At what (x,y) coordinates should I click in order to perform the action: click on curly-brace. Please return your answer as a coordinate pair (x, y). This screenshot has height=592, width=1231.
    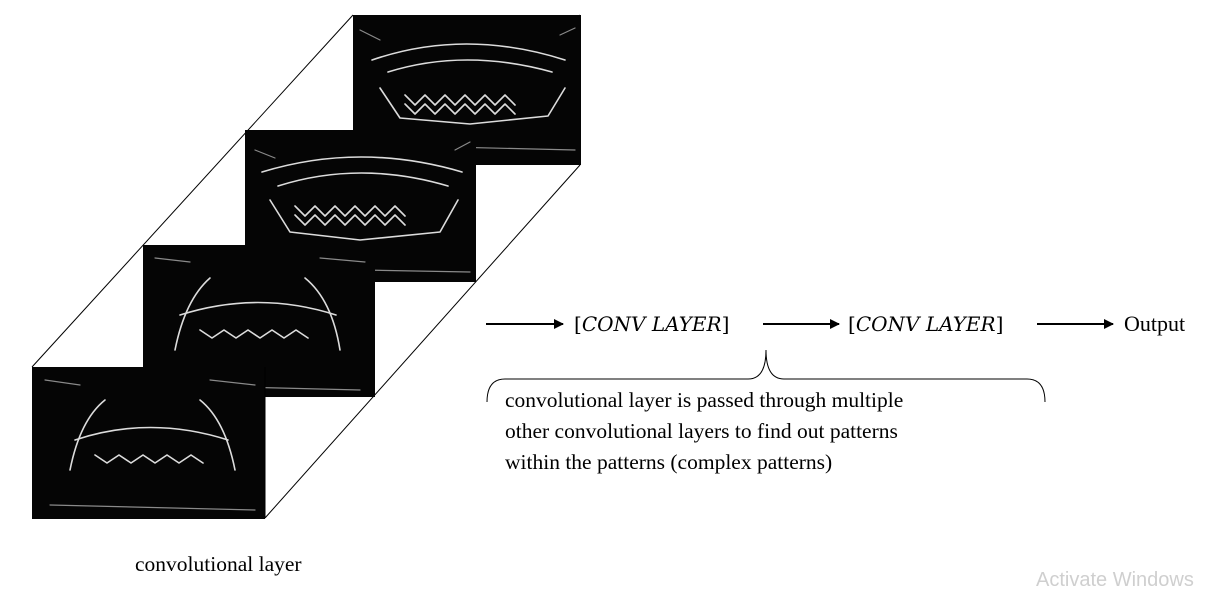
    Looking at the image, I should click on (766, 376).